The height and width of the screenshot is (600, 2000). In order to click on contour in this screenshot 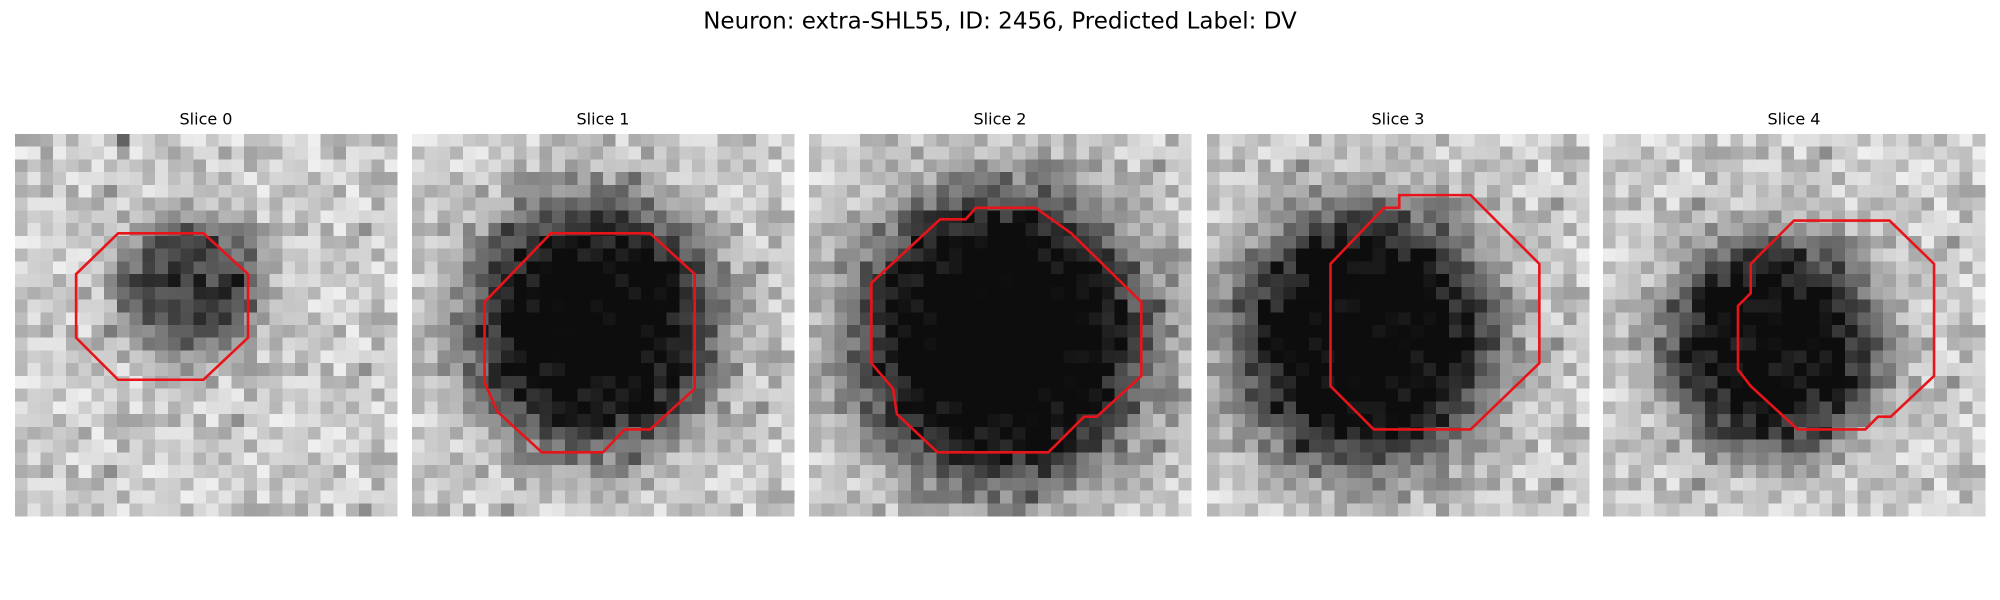, I will do `click(1836, 325)`.